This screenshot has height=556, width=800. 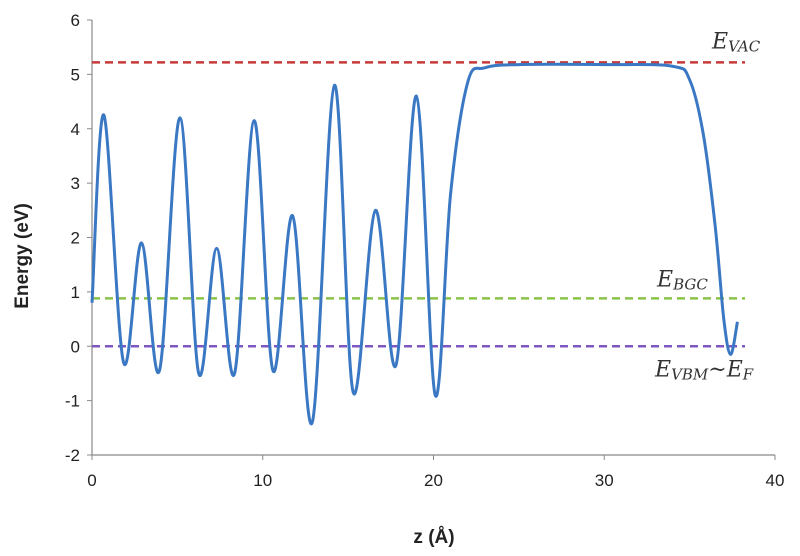 I want to click on y-tick-label: -1, so click(x=72, y=401).